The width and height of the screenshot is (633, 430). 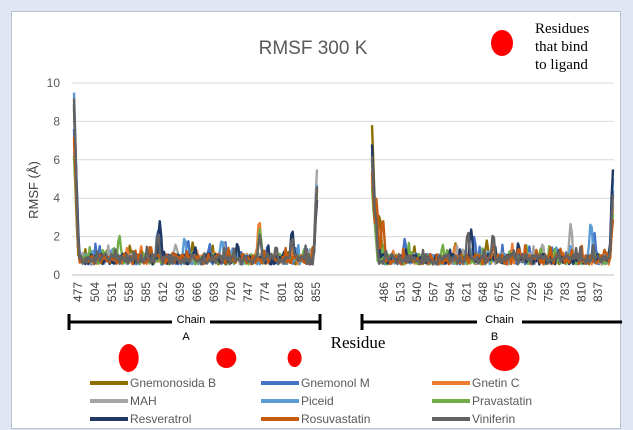 What do you see at coordinates (265, 292) in the screenshot?
I see `x-tick-label: 774` at bounding box center [265, 292].